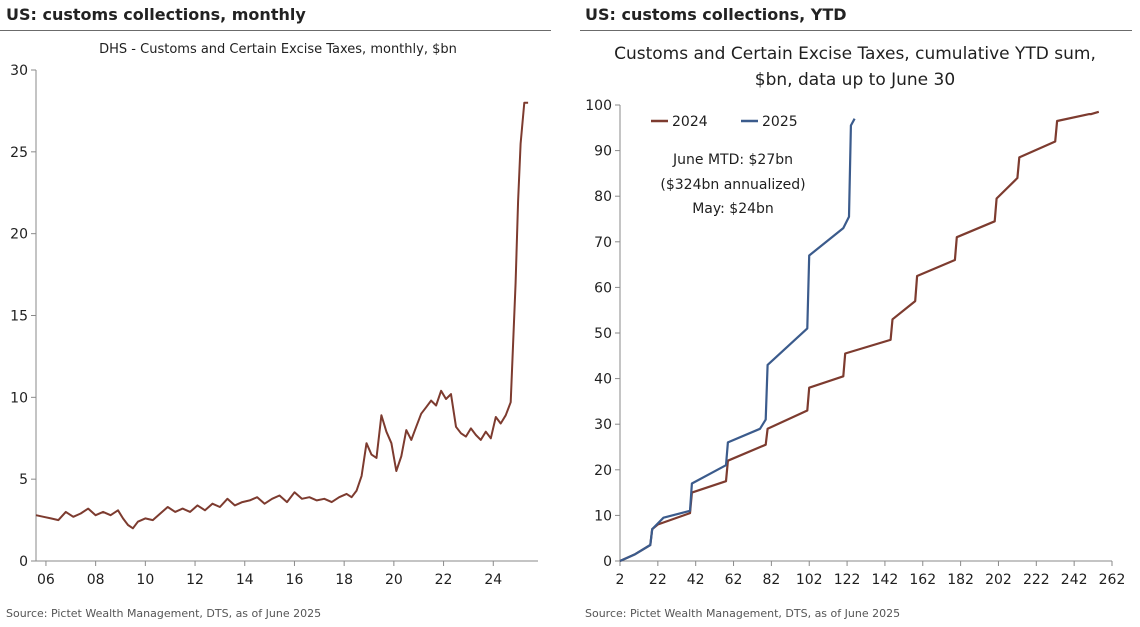 Image resolution: width=1140 pixels, height=627 pixels. I want to click on ytd-x-tick-label: 22, so click(658, 580).